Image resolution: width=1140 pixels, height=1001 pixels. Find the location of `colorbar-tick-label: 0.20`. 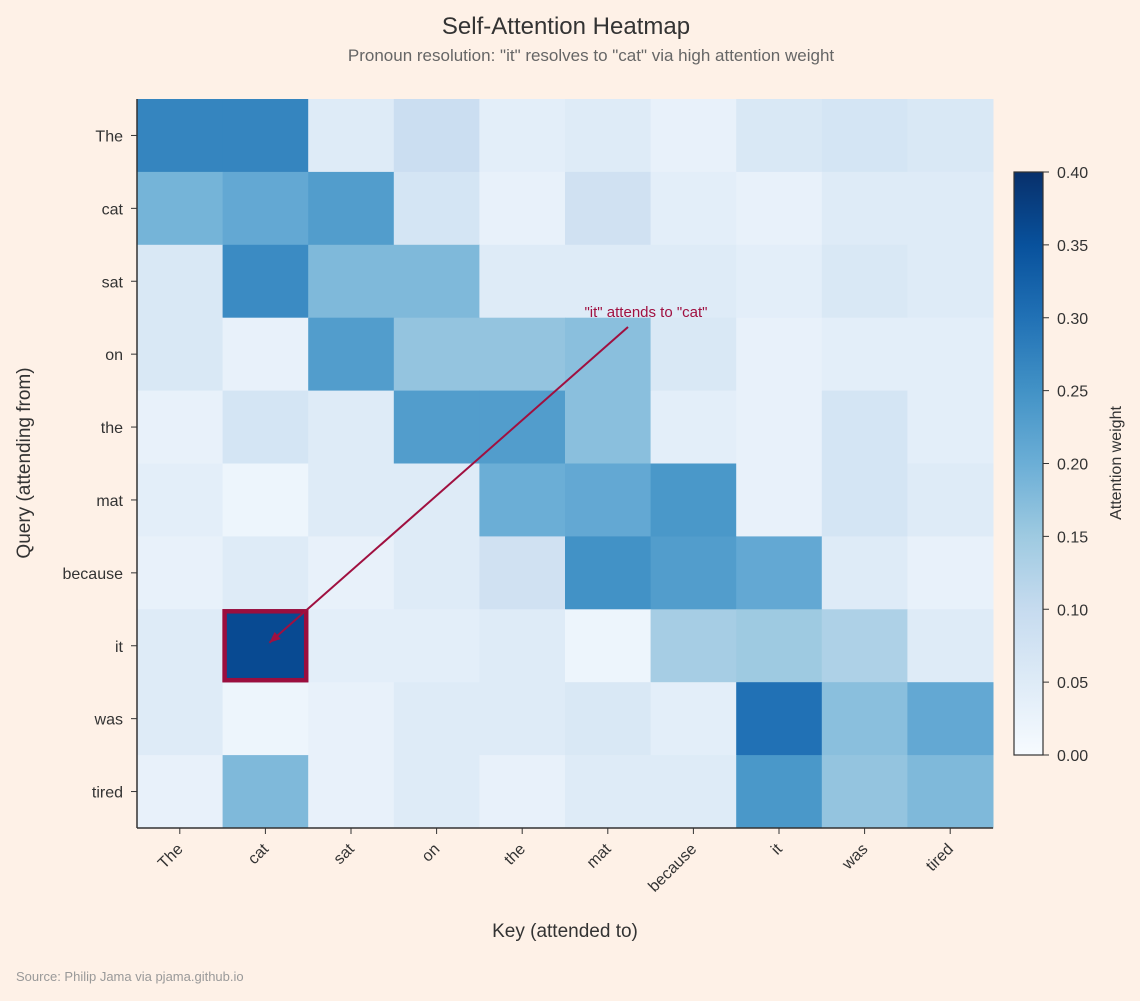

colorbar-tick-label: 0.20 is located at coordinates (1072, 465).